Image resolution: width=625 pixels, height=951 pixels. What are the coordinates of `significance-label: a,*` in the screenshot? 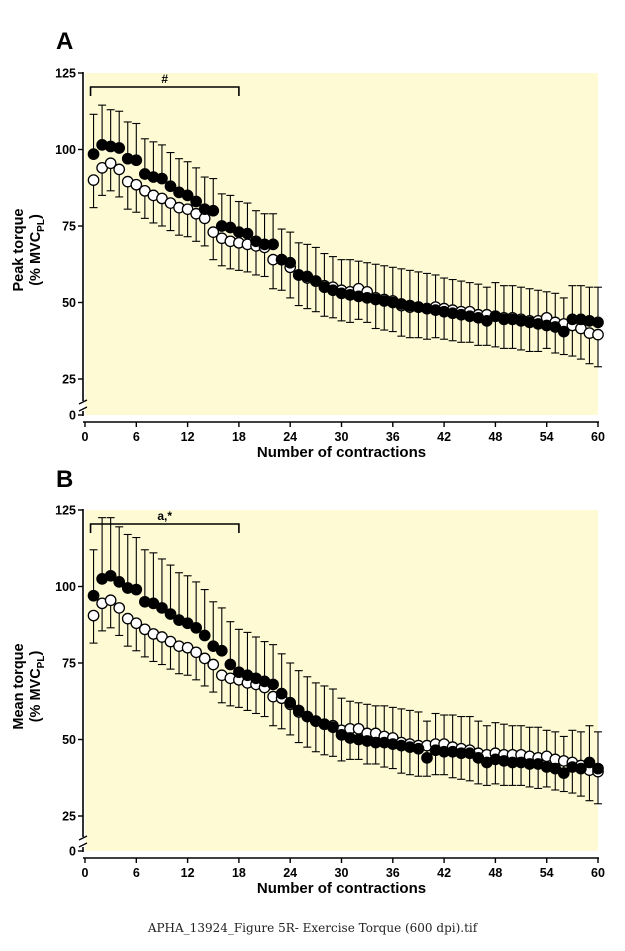 It's located at (164, 516).